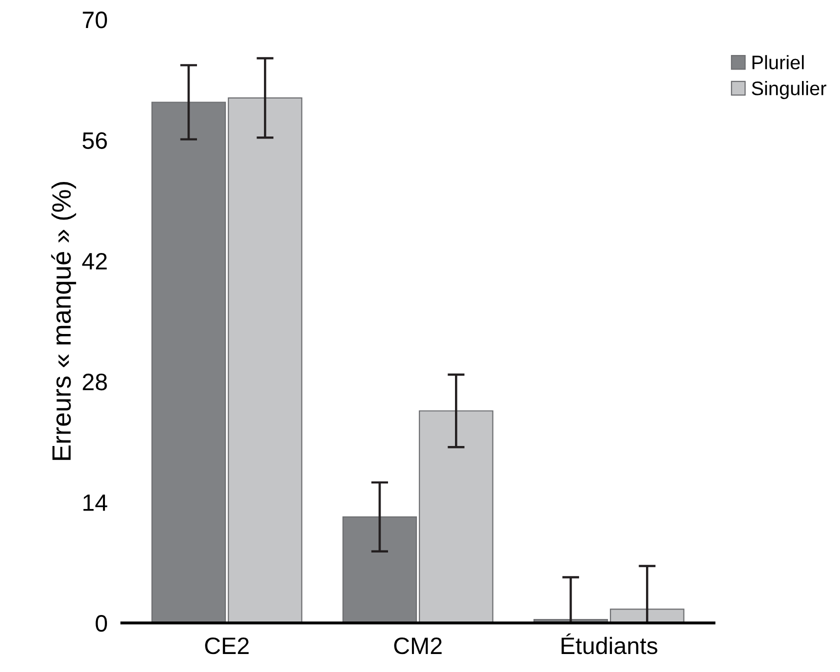 This screenshot has width=840, height=672. Describe the element at coordinates (94, 140) in the screenshot. I see `y-tick-label: 56` at that location.